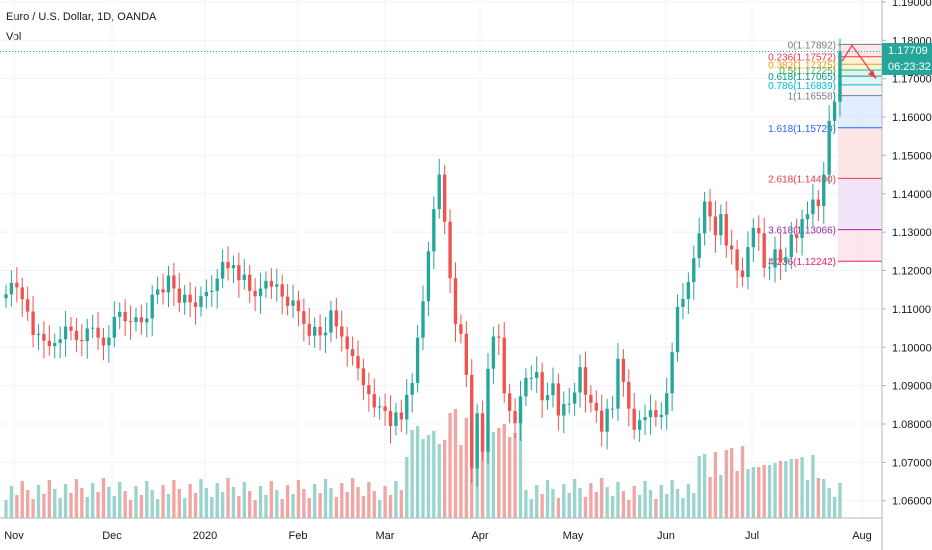 This screenshot has width=932, height=550. Describe the element at coordinates (479, 536) in the screenshot. I see `time-tick-label: Apr` at that location.